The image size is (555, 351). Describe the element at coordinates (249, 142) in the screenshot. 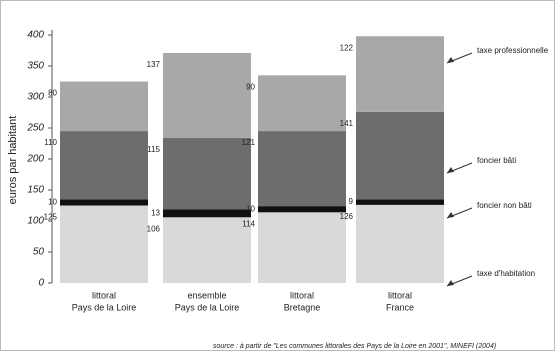

I see `value-label: 121` at that location.